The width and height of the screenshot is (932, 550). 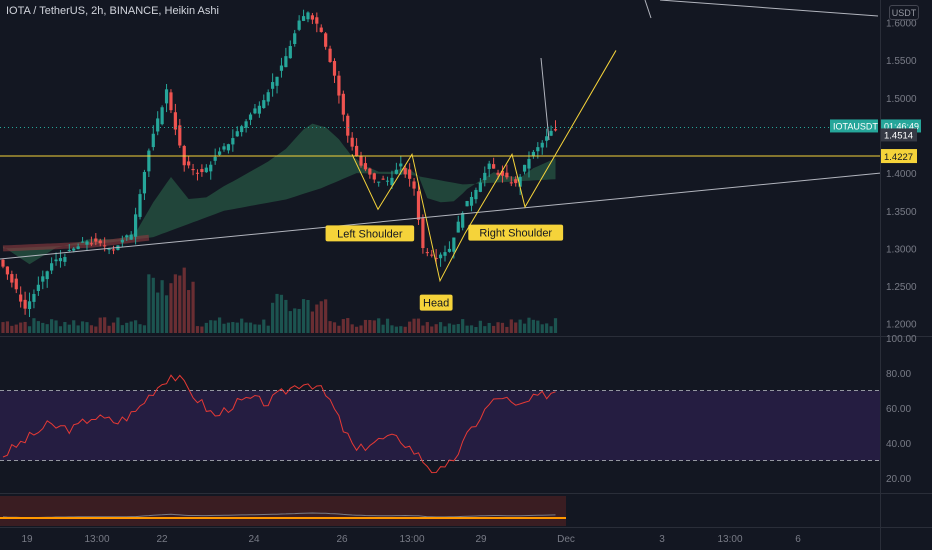 I want to click on pattern-label-bg, so click(x=436, y=302).